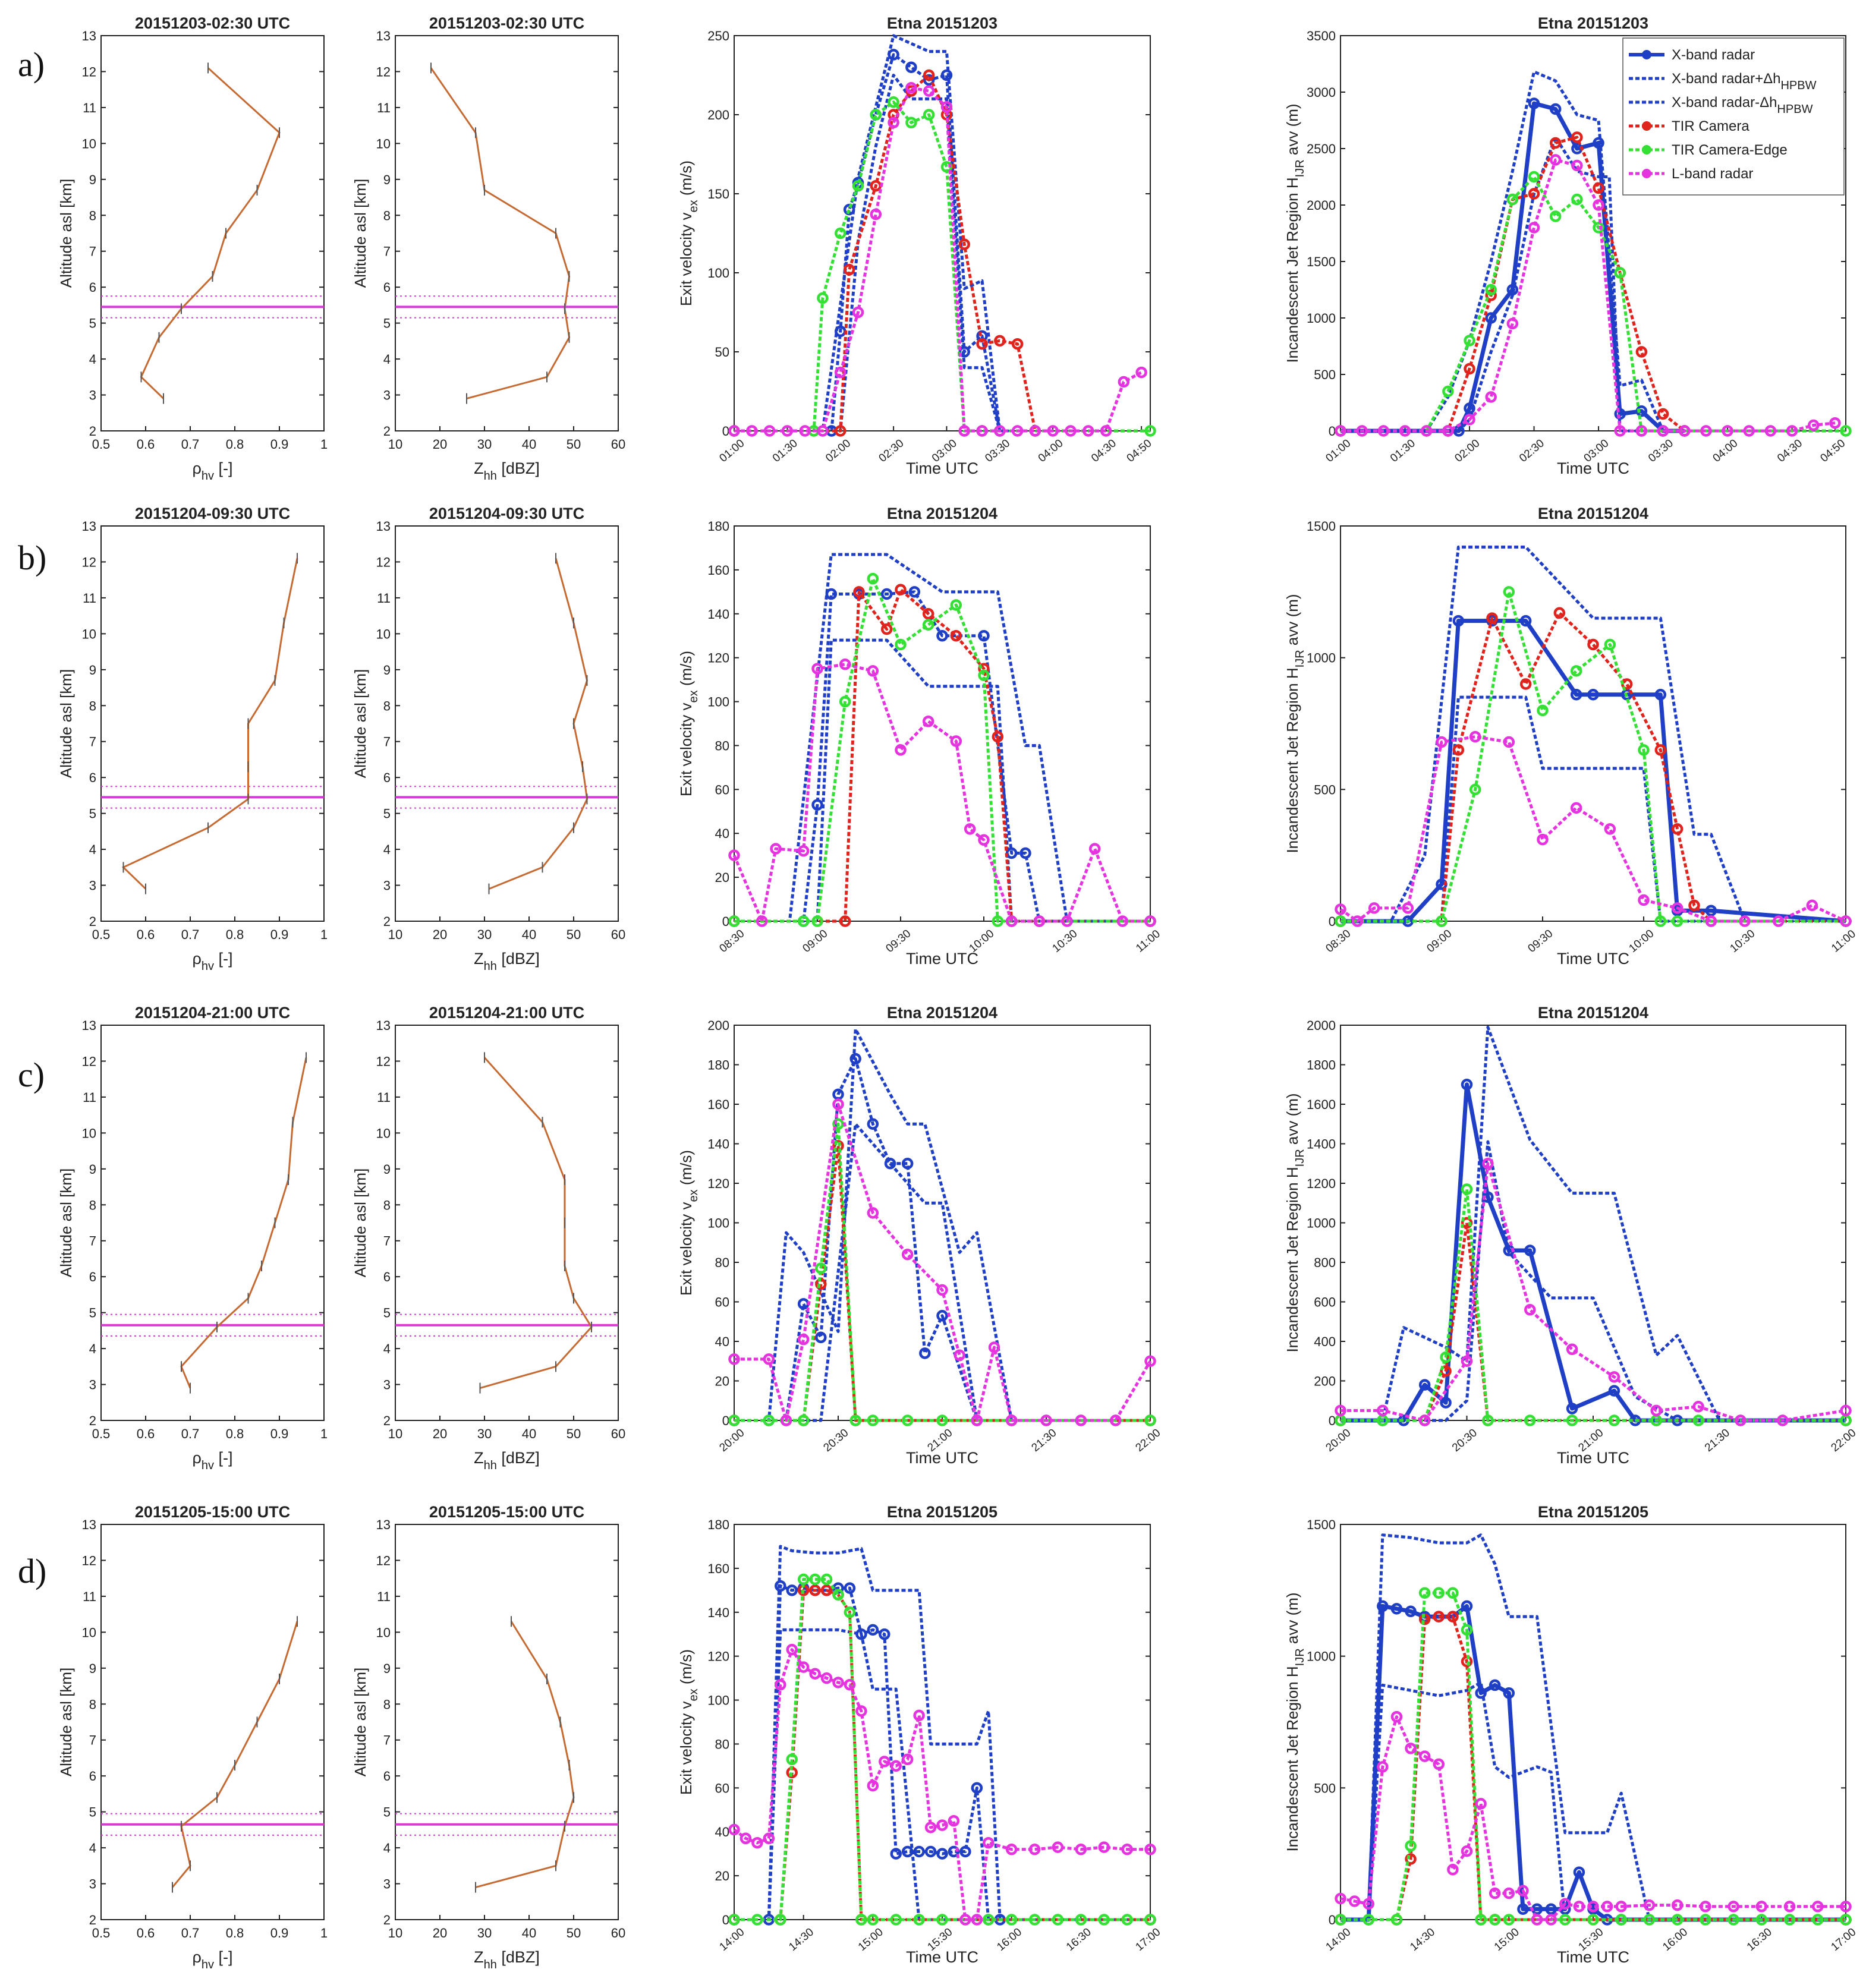 The height and width of the screenshot is (1988, 1866). Describe the element at coordinates (1675, 1940) in the screenshot. I see `x-tick-label: 16:00` at that location.